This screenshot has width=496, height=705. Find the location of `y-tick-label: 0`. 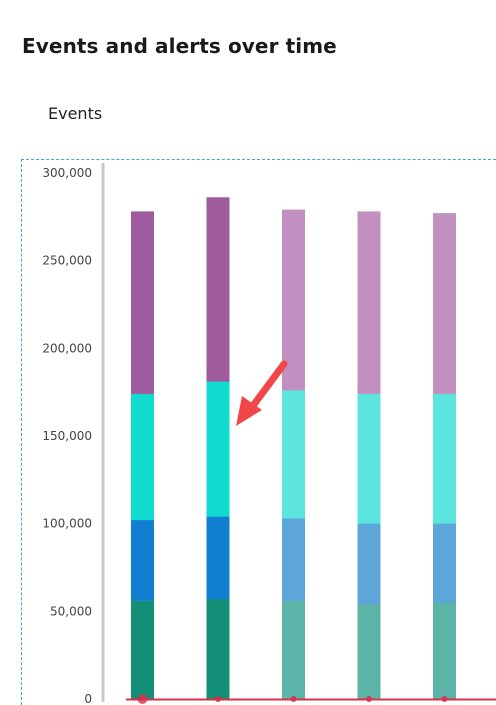

y-tick-label: 0 is located at coordinates (88, 698).